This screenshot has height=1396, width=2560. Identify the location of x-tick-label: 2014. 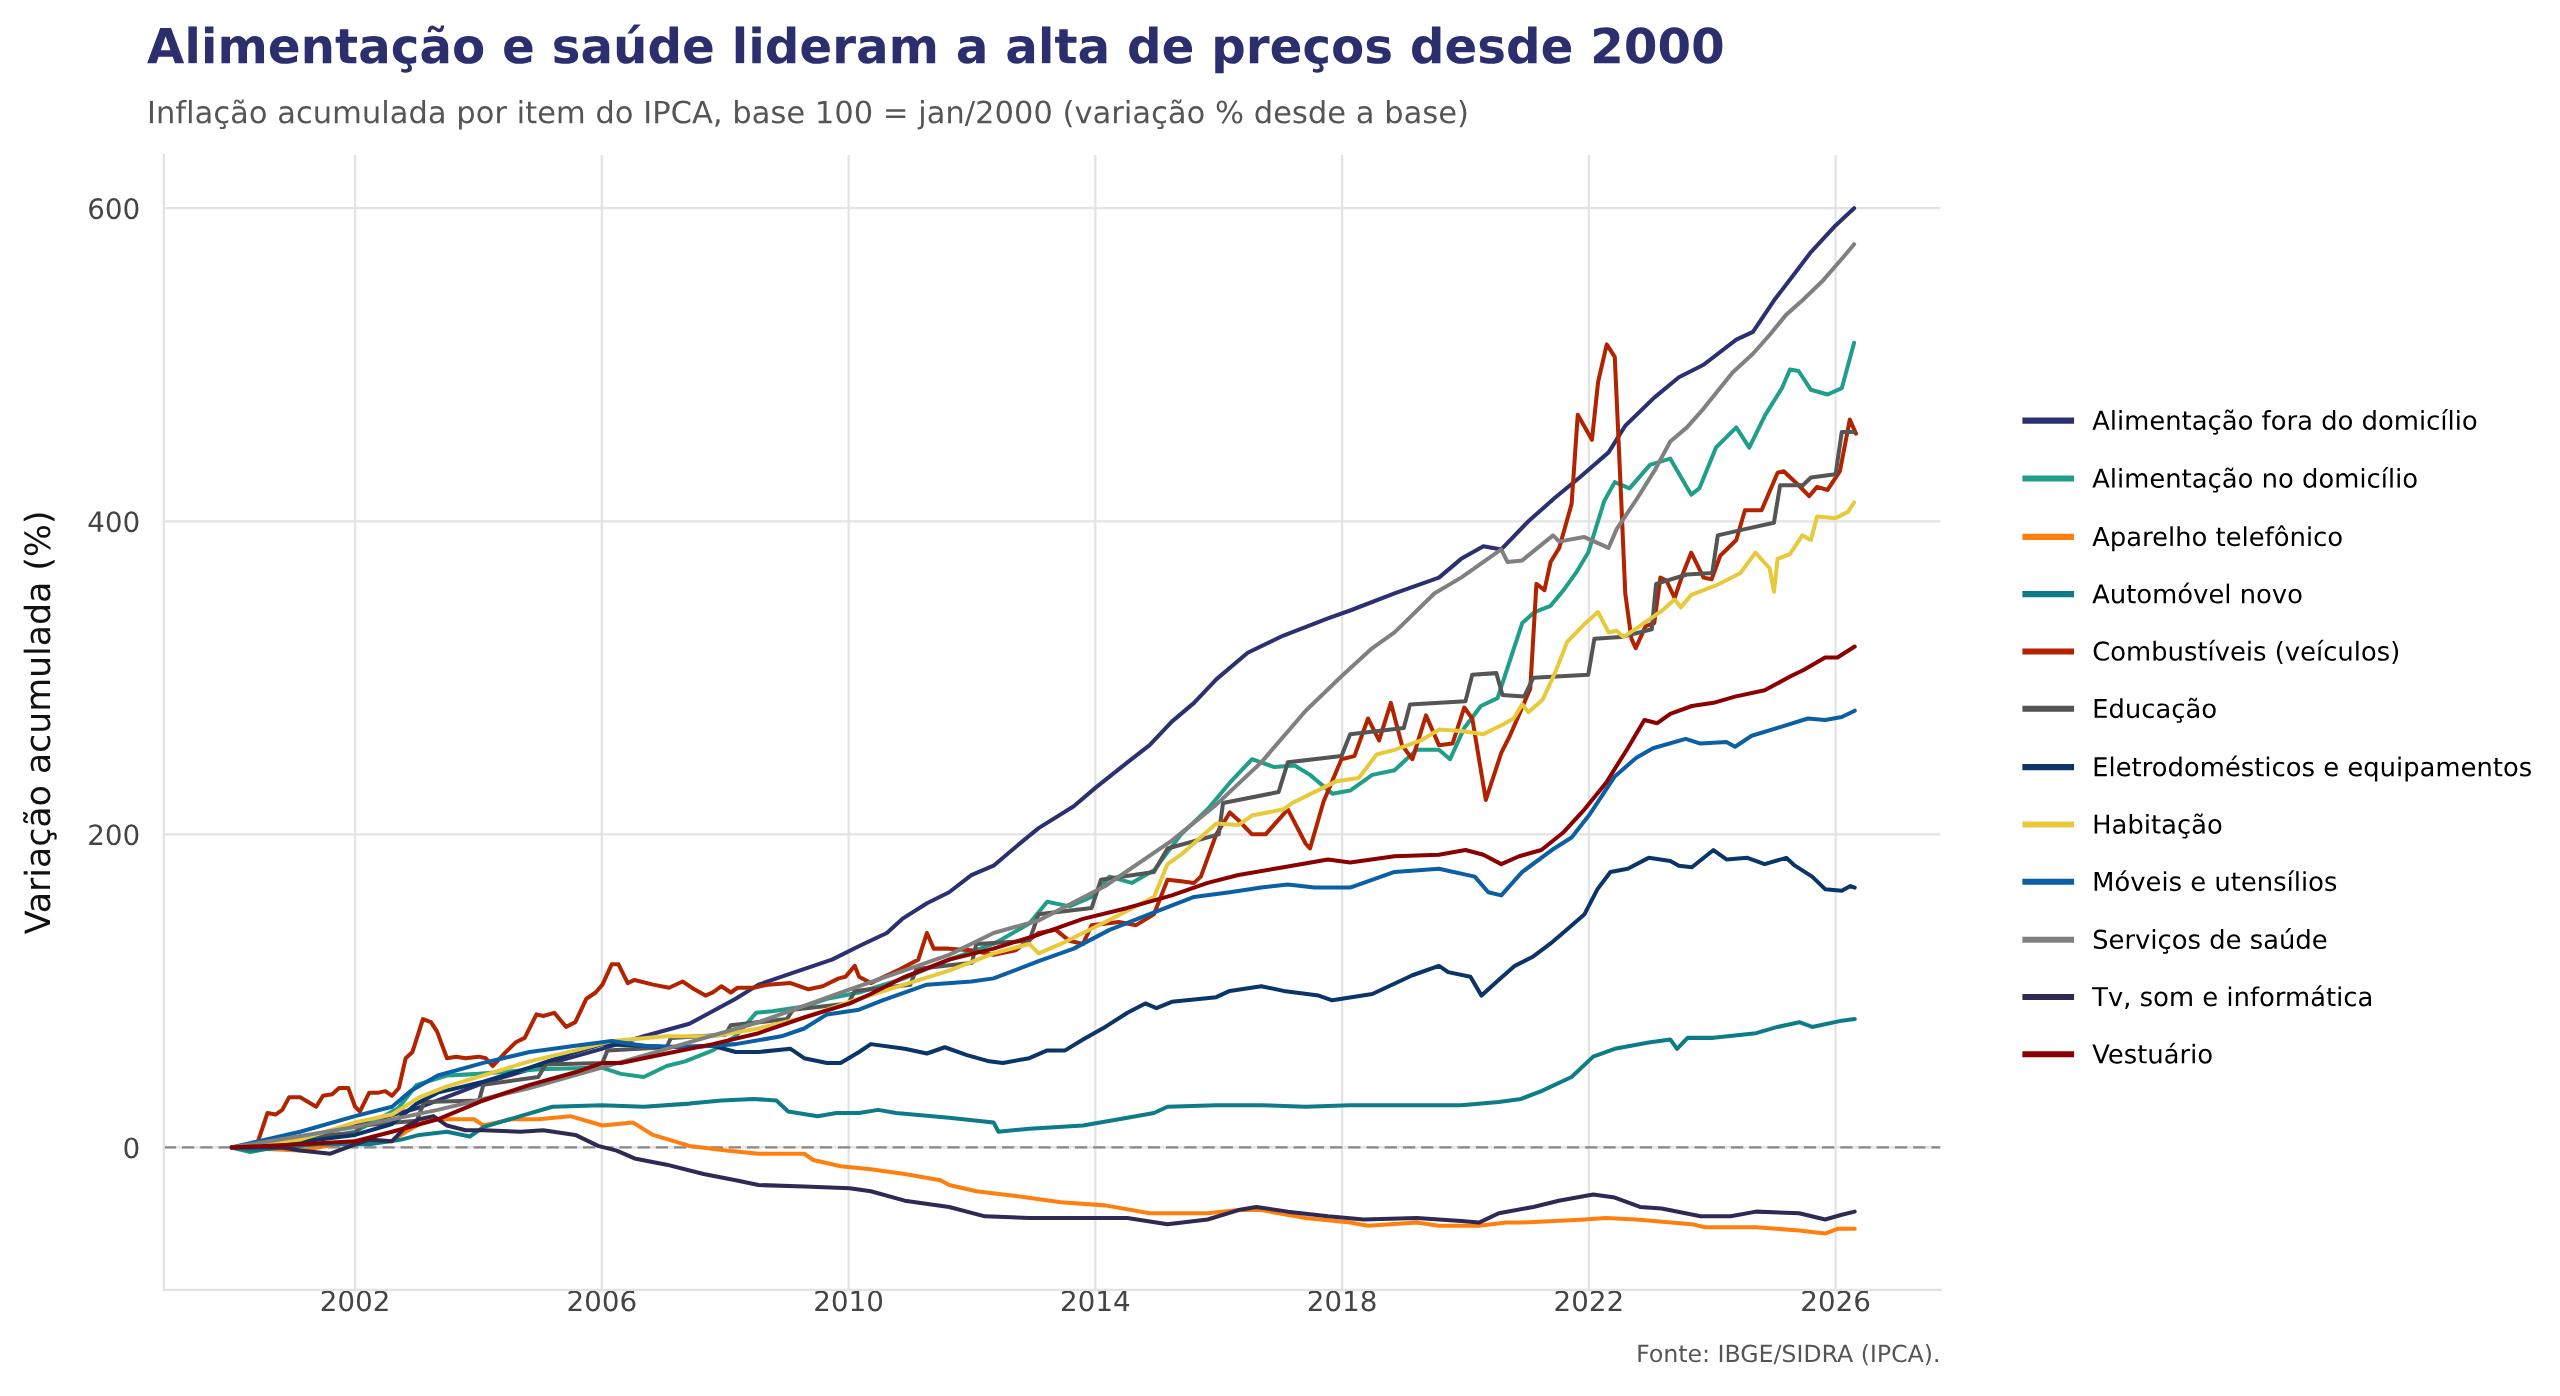
(1096, 1301).